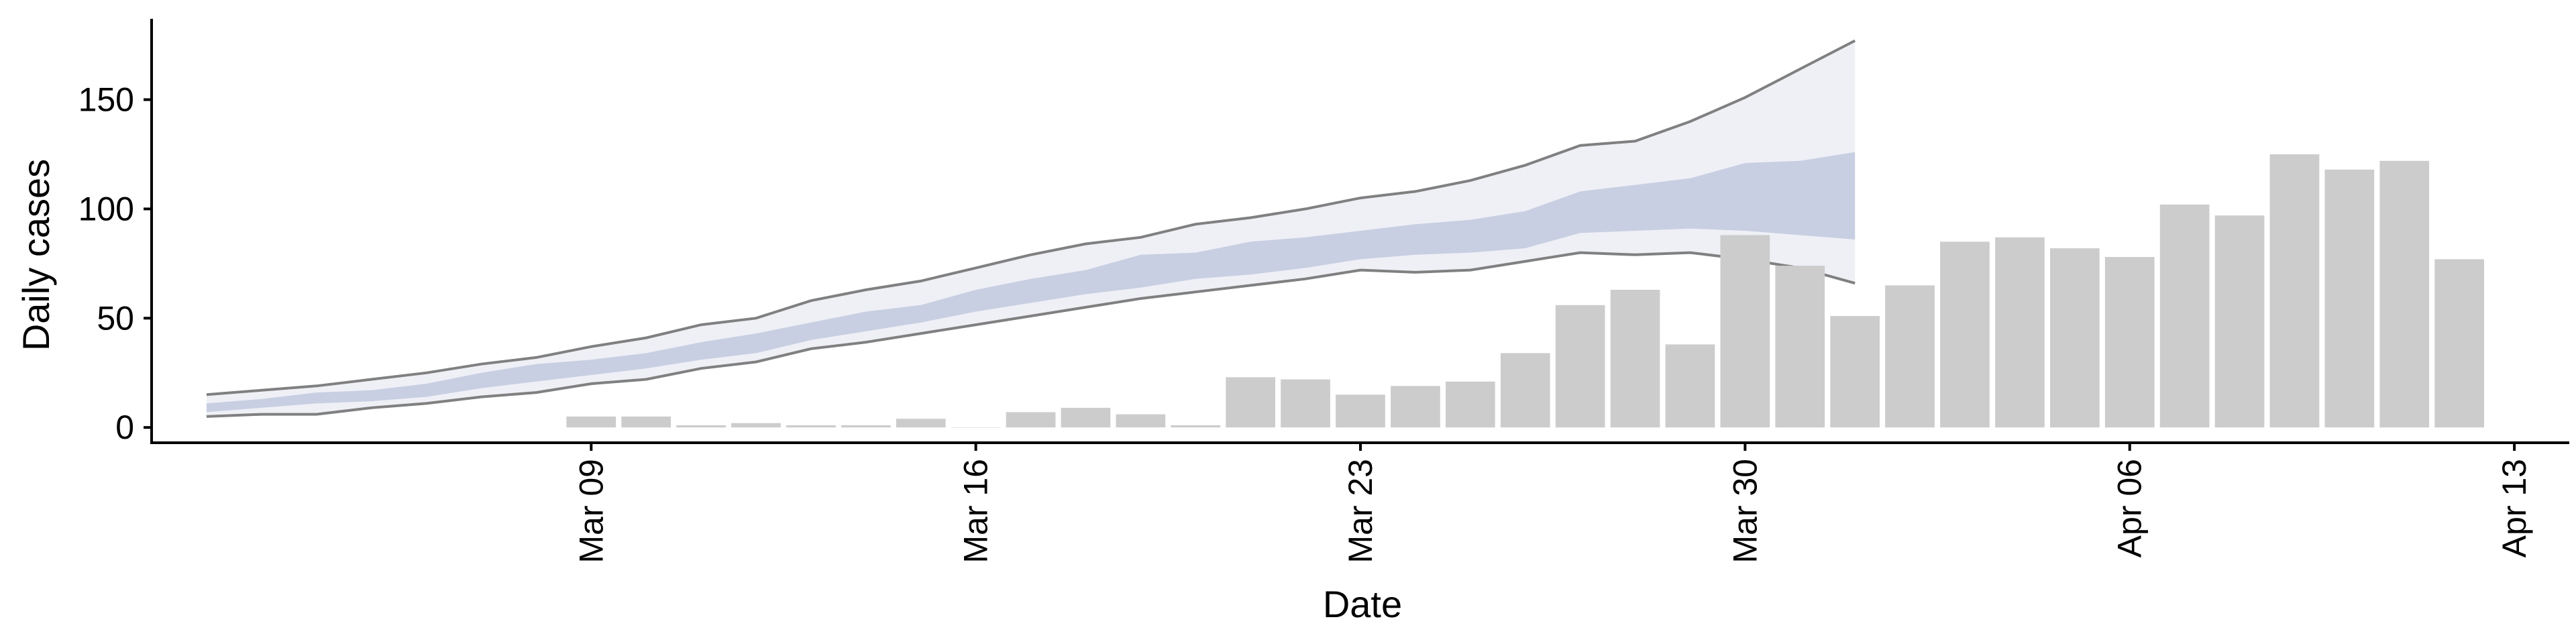  What do you see at coordinates (591, 511) in the screenshot?
I see `x-tick-label-2020-03-09: Mar 09` at bounding box center [591, 511].